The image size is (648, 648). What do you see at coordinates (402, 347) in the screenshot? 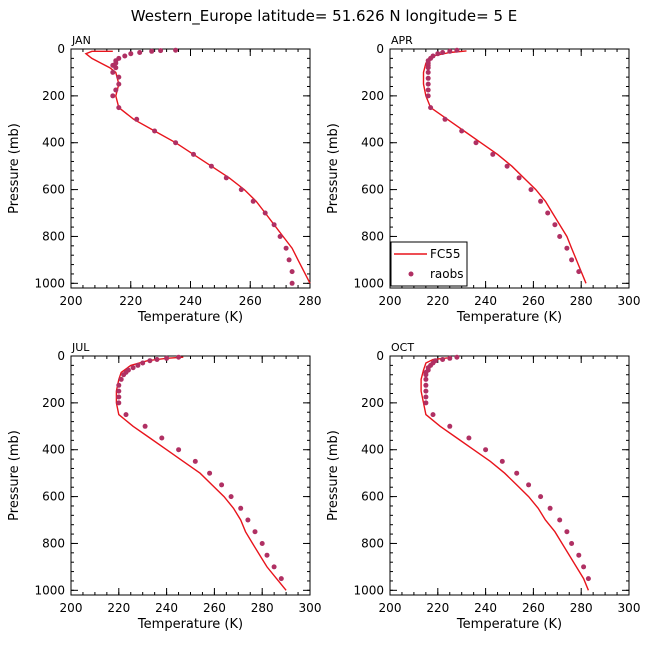
I see `panel-label: OCT` at bounding box center [402, 347].